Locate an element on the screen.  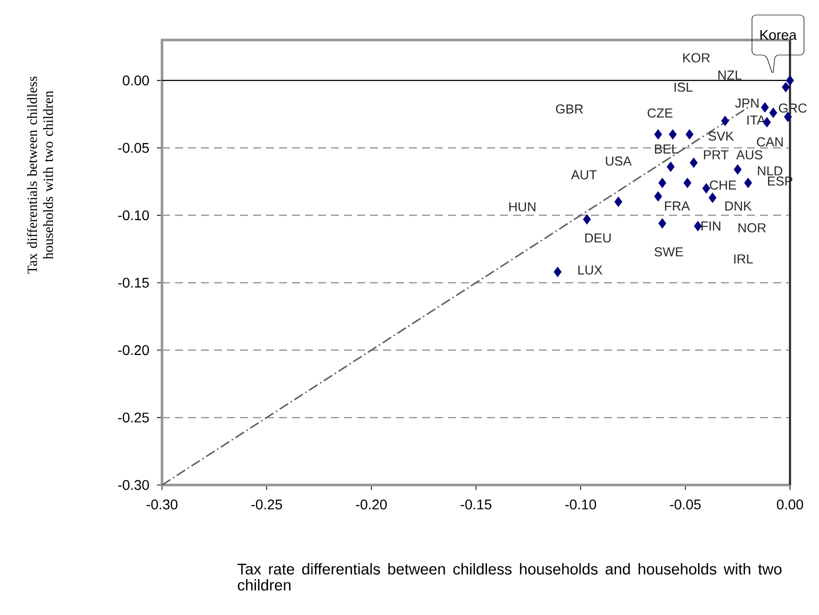
annotation: FRA is located at coordinates (677, 206).